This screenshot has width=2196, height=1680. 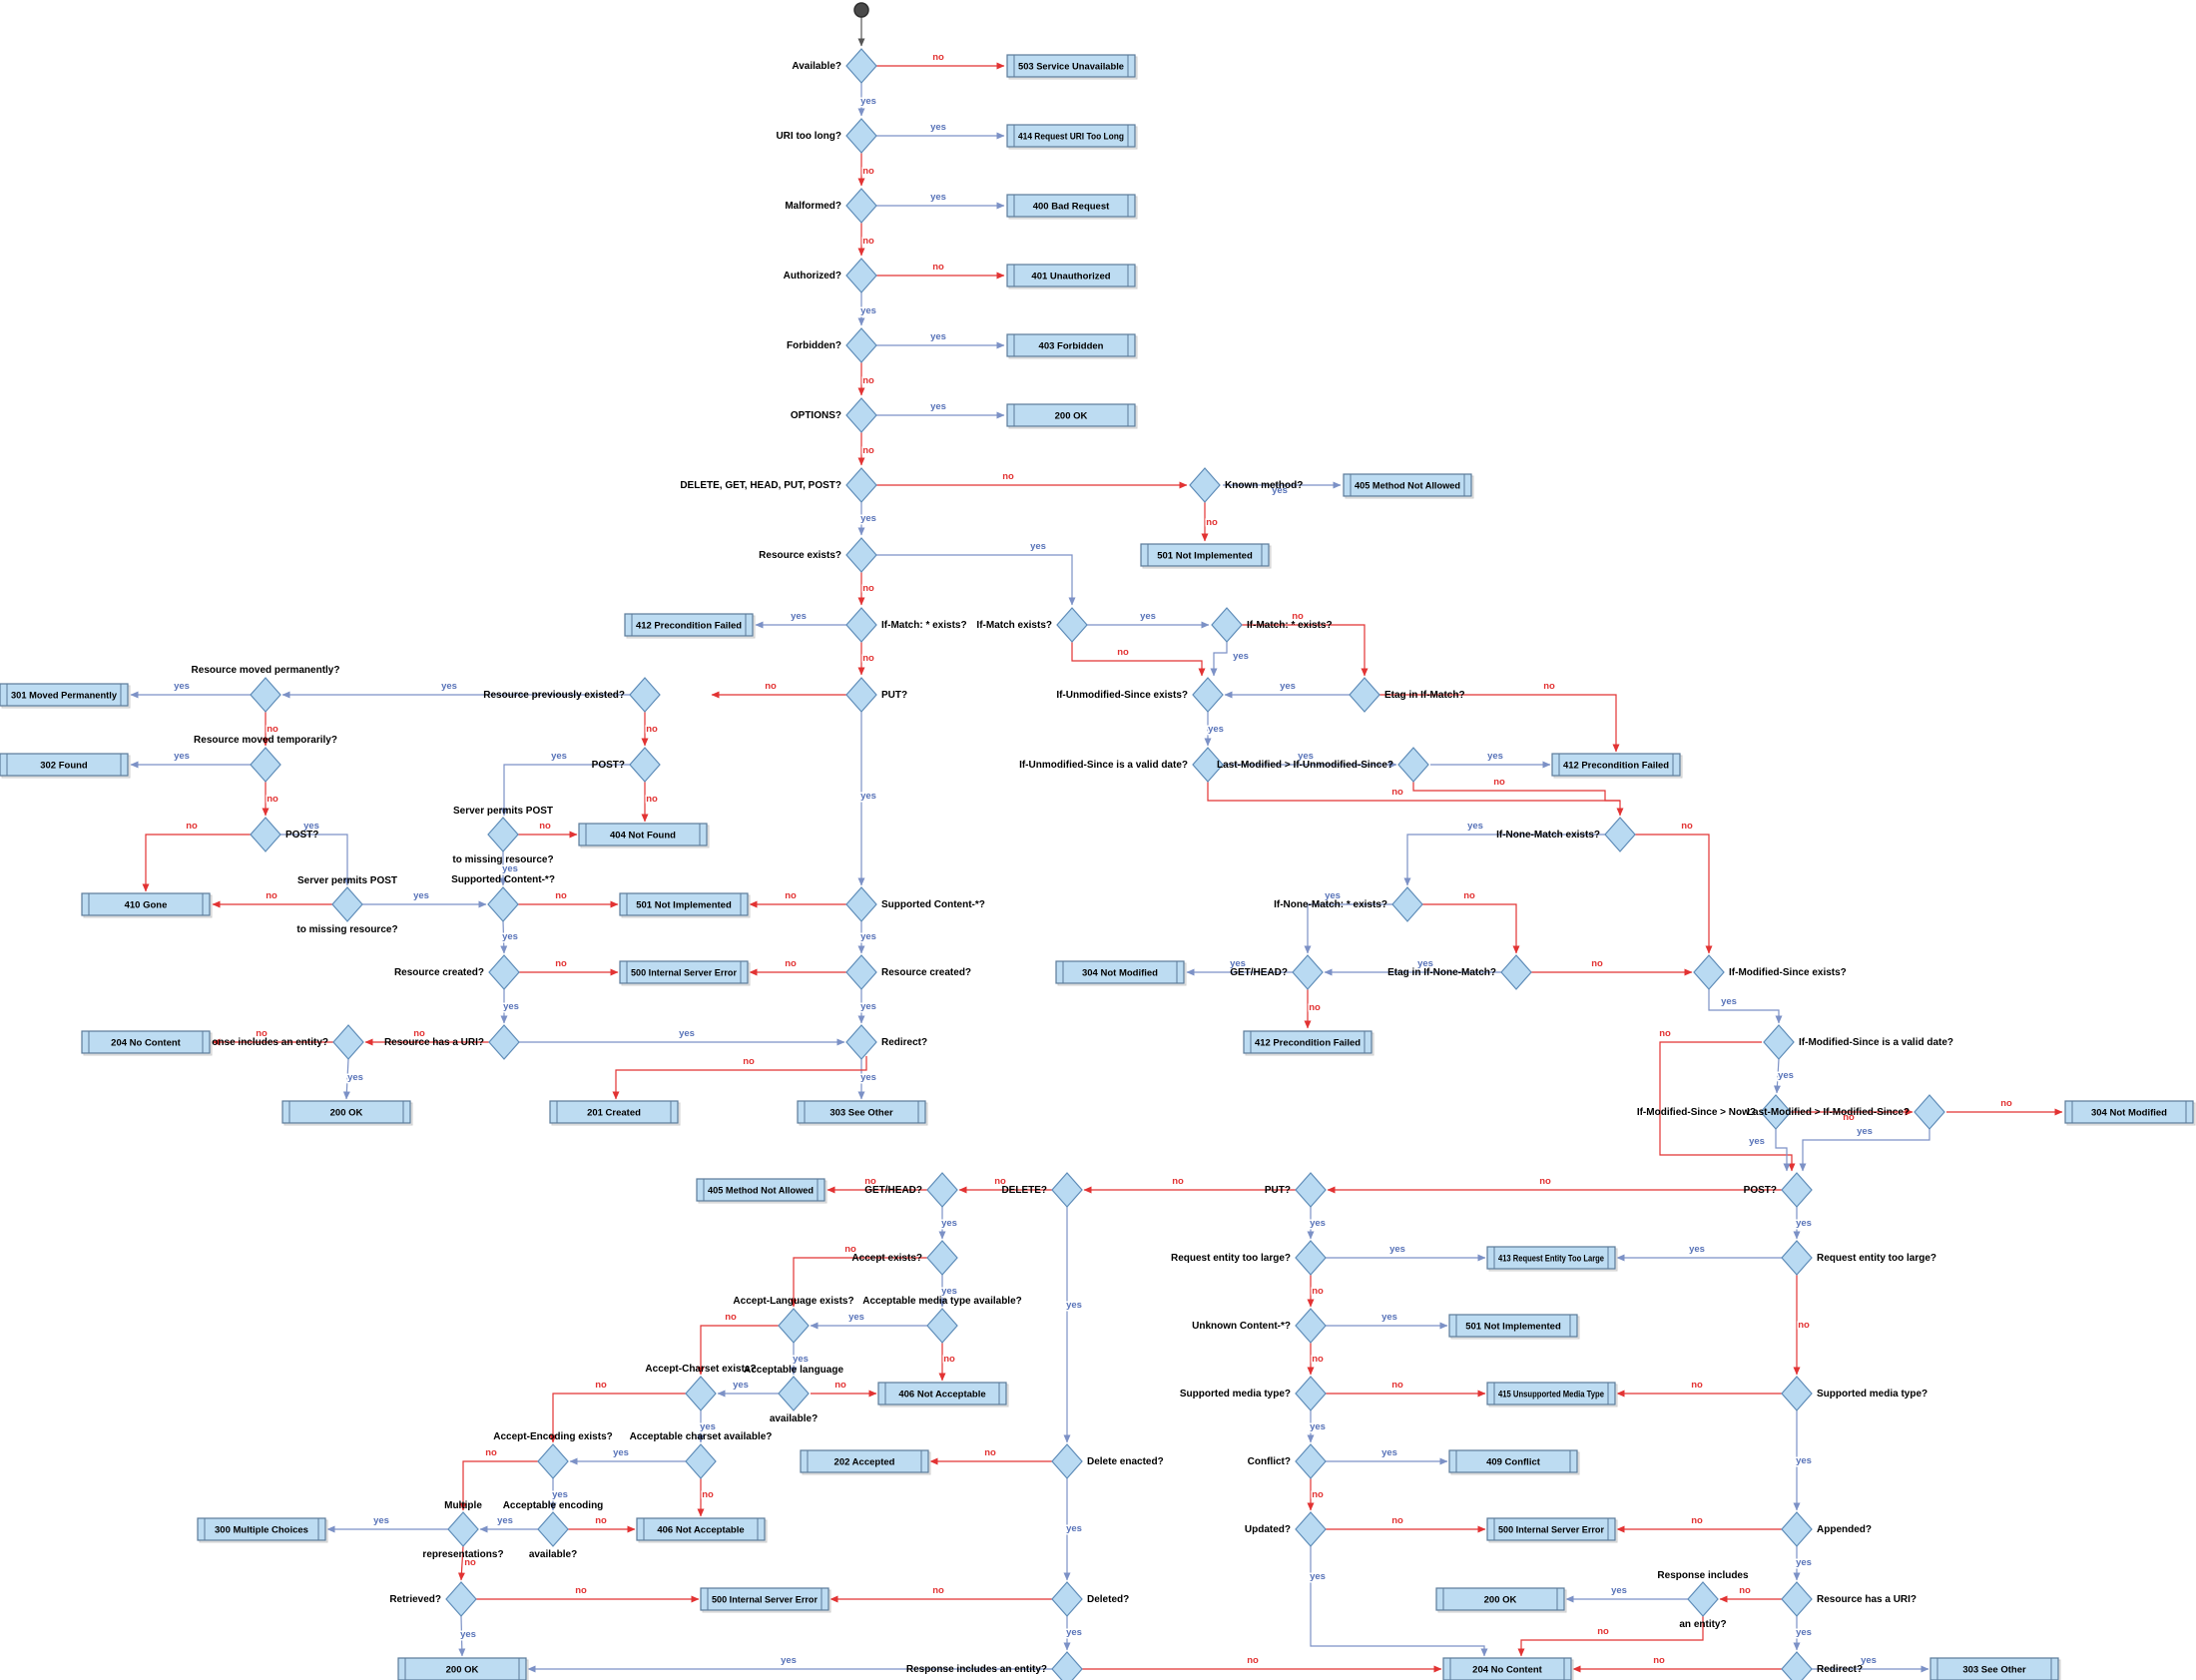 I want to click on decision-conflict: Conflict?, so click(x=1287, y=1461).